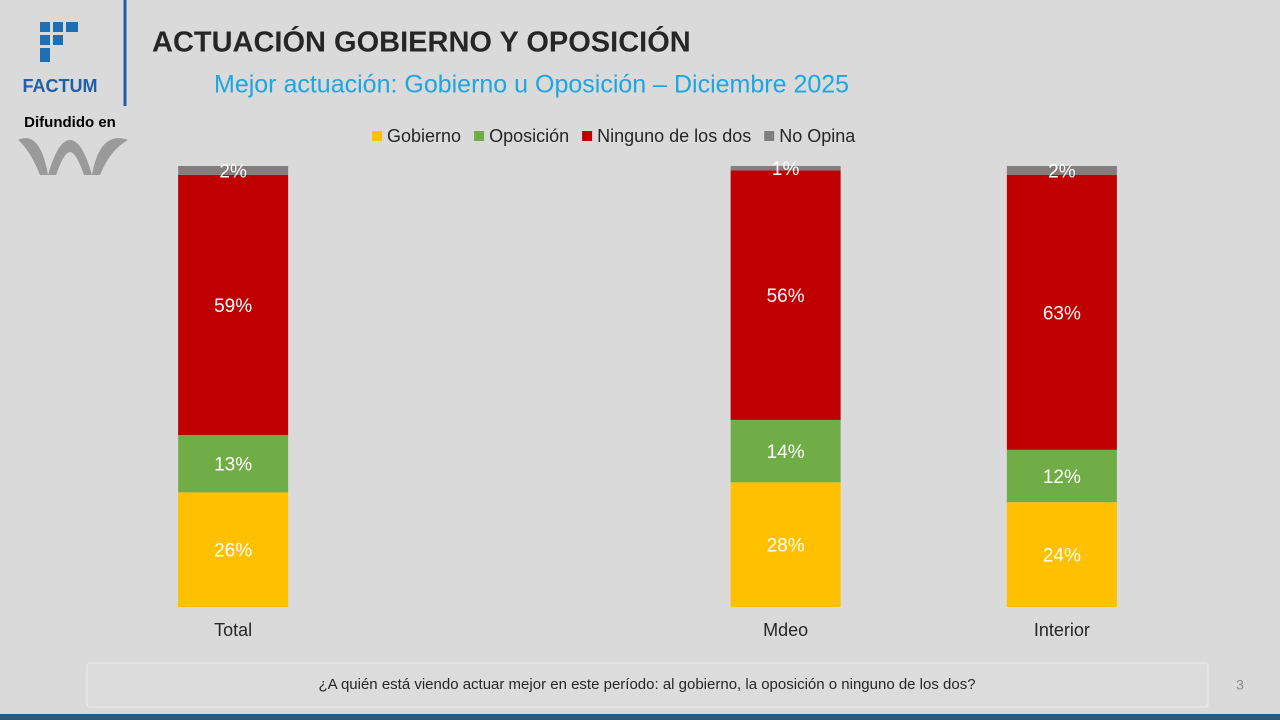  I want to click on data-label: 28%, so click(786, 546).